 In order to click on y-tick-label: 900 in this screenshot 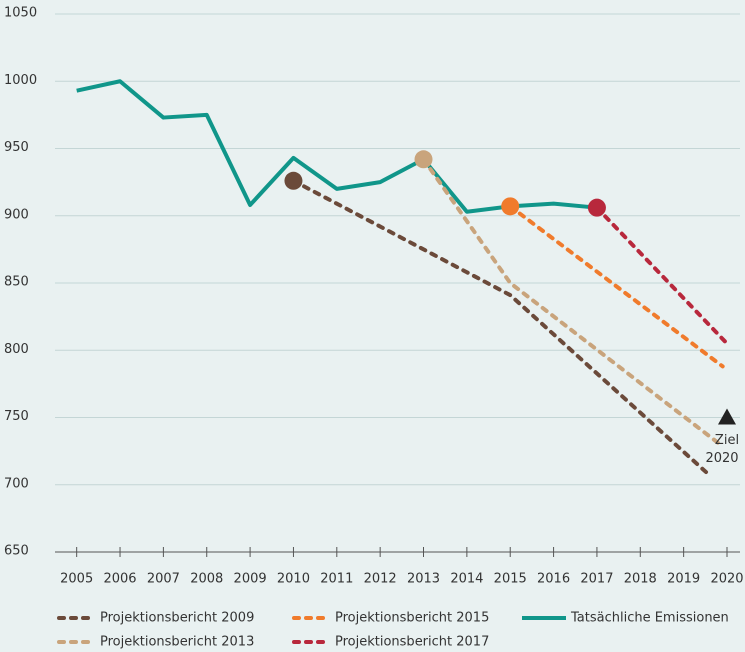, I will do `click(16, 214)`.